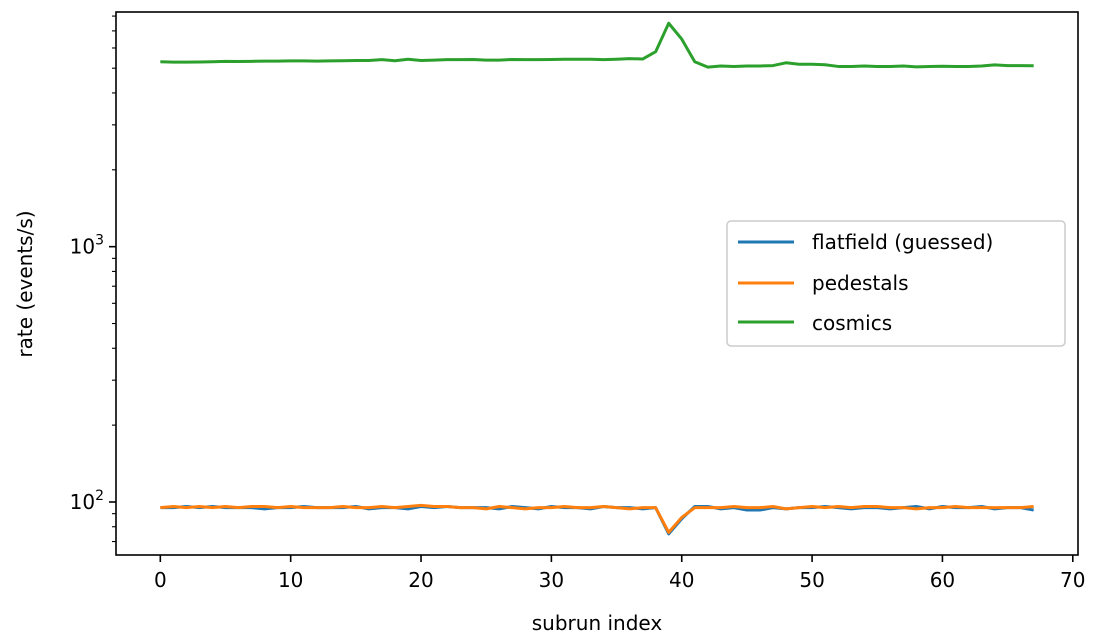  What do you see at coordinates (942, 580) in the screenshot?
I see `x-tick-label: 60` at bounding box center [942, 580].